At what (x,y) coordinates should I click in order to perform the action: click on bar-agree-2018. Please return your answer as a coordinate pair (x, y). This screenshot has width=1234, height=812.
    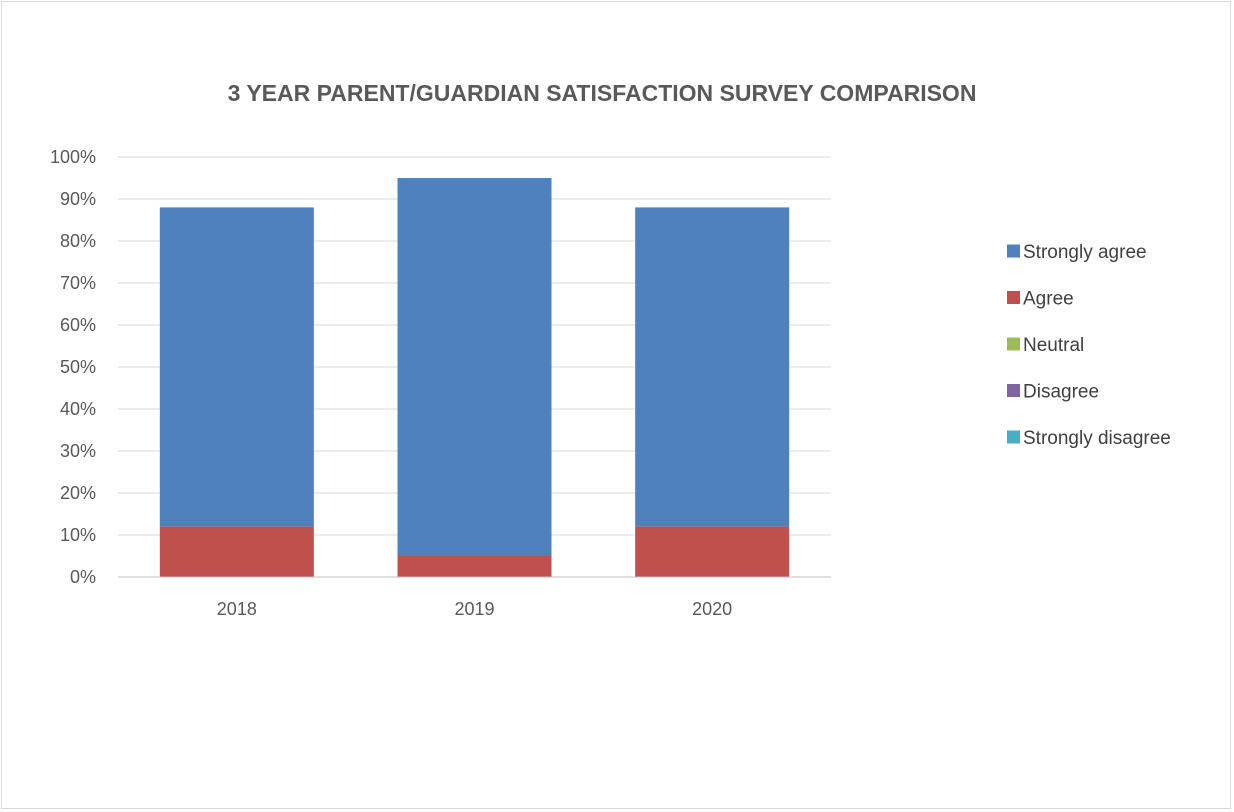
    Looking at the image, I should click on (236, 551).